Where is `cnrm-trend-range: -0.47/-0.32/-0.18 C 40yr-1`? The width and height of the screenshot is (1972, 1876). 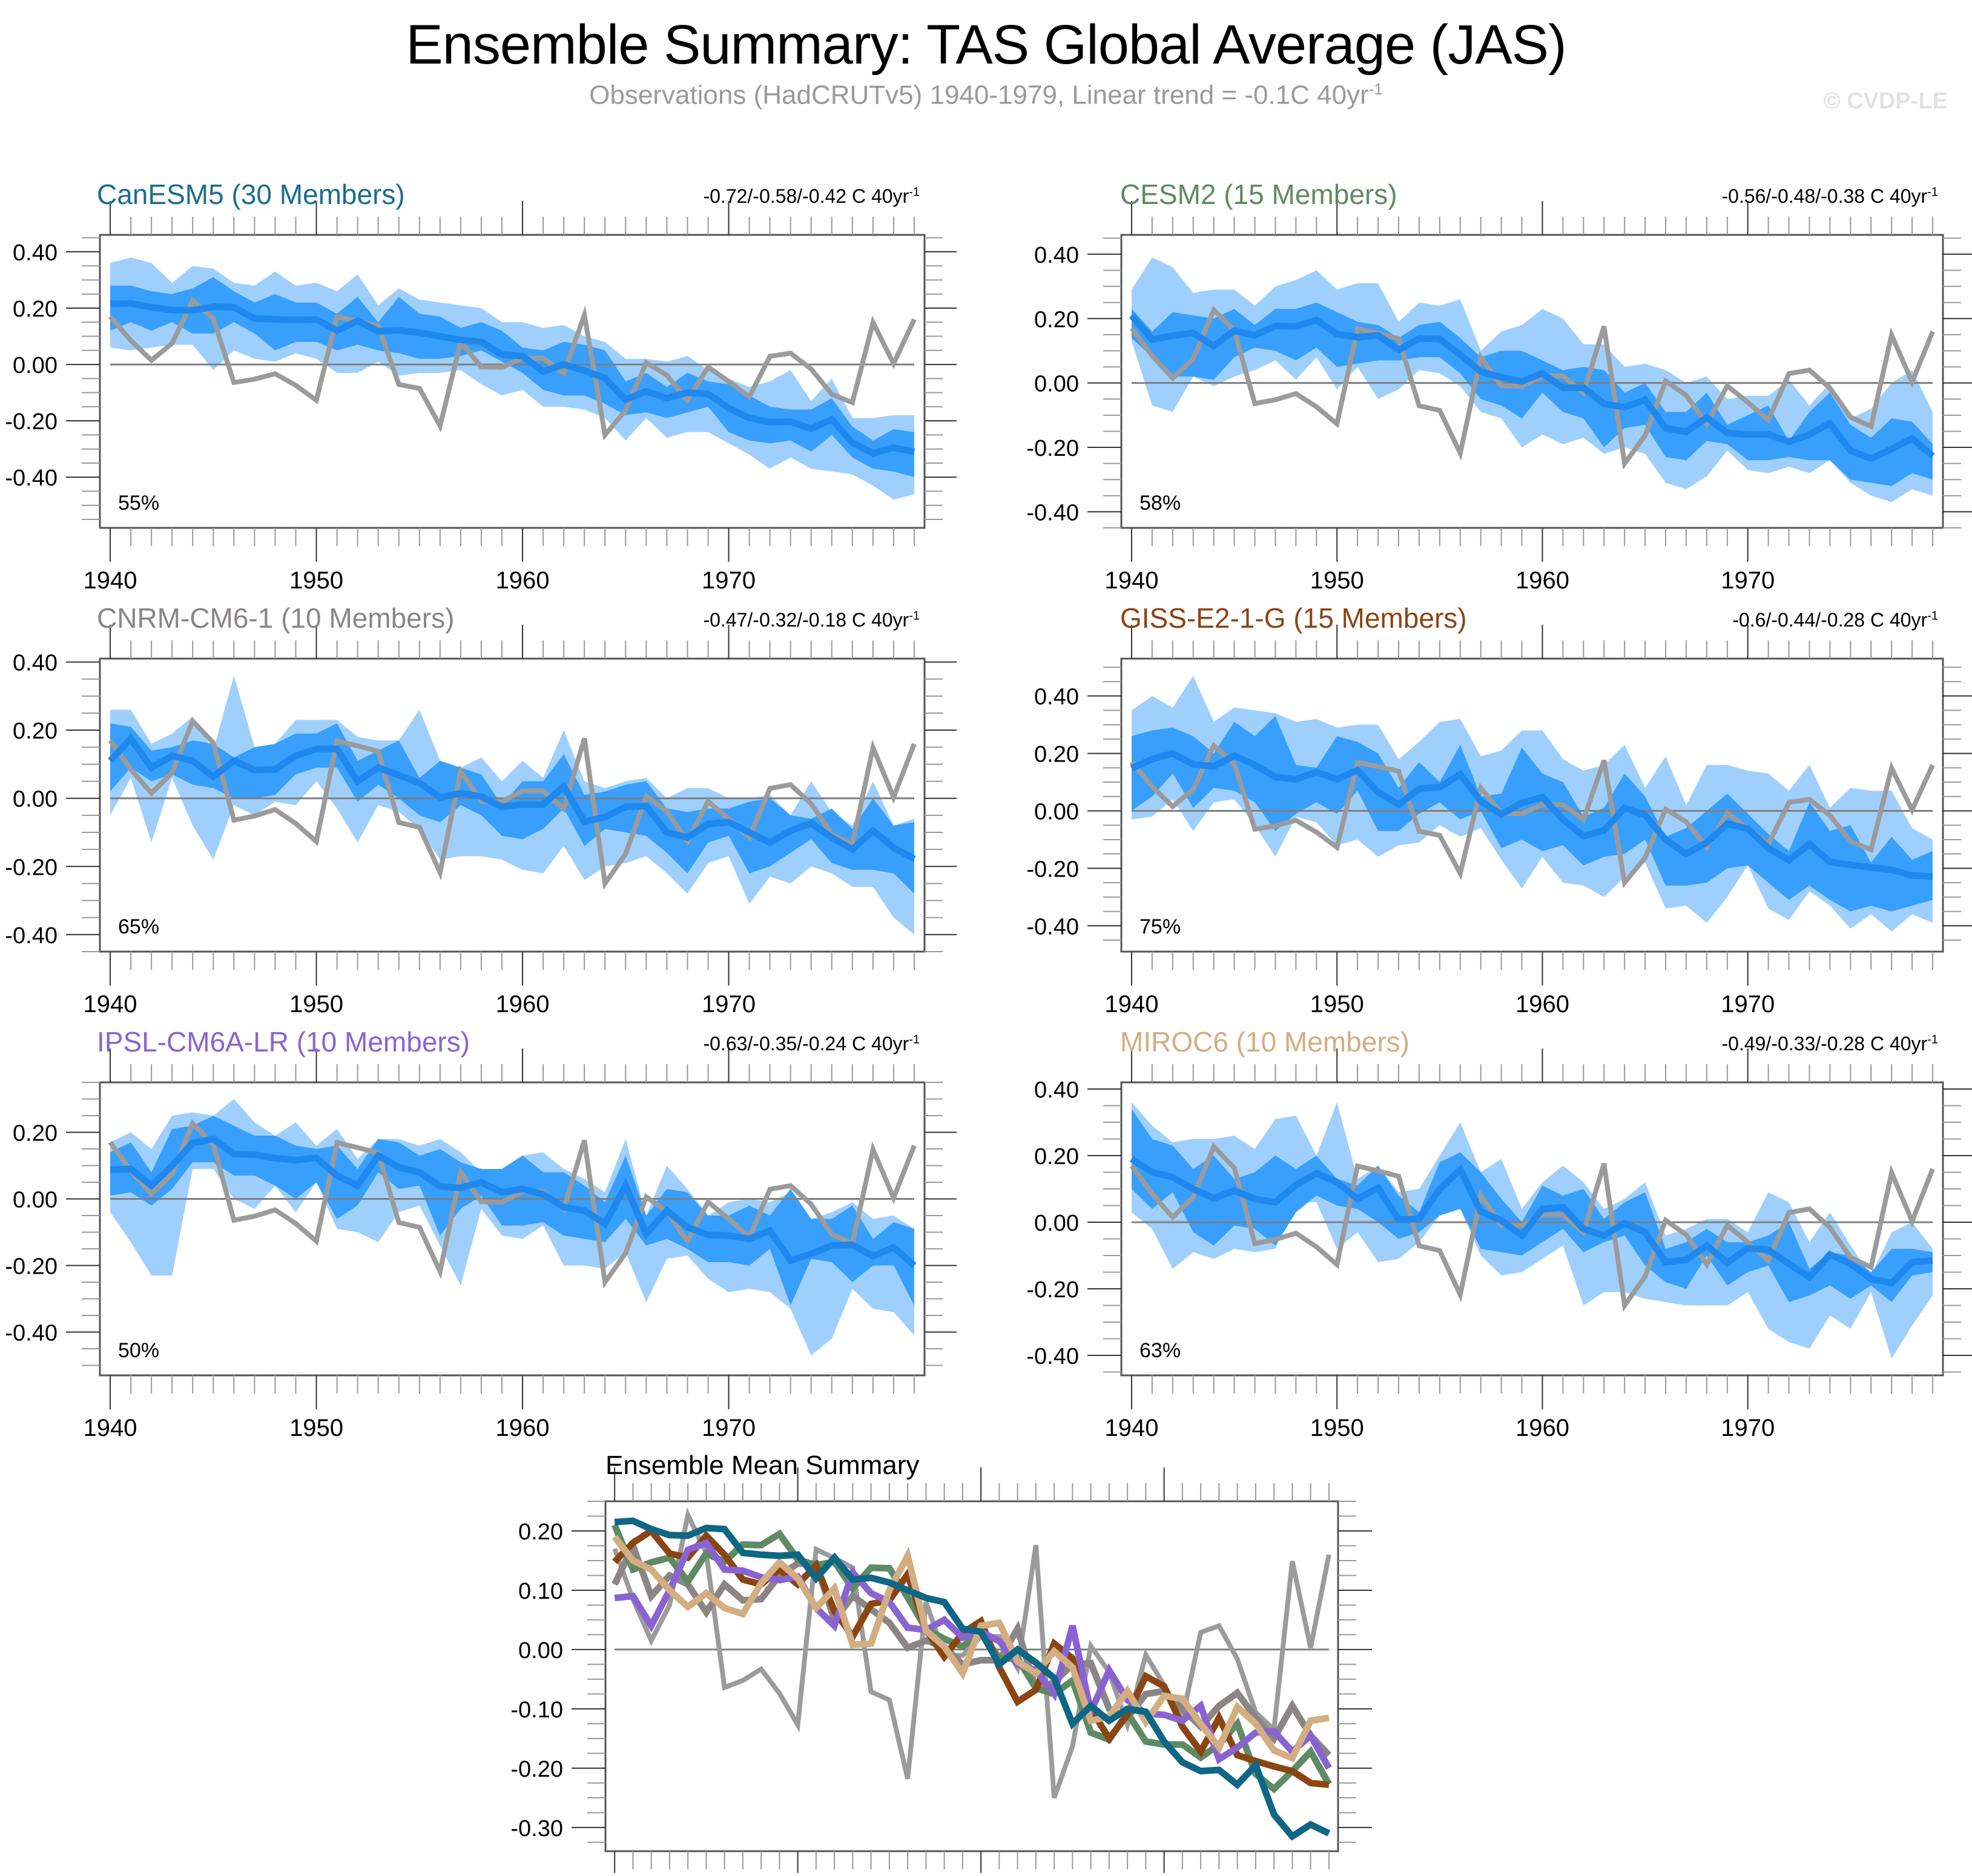
cnrm-trend-range: -0.47/-0.32/-0.18 C 40yr-1 is located at coordinates (811, 620).